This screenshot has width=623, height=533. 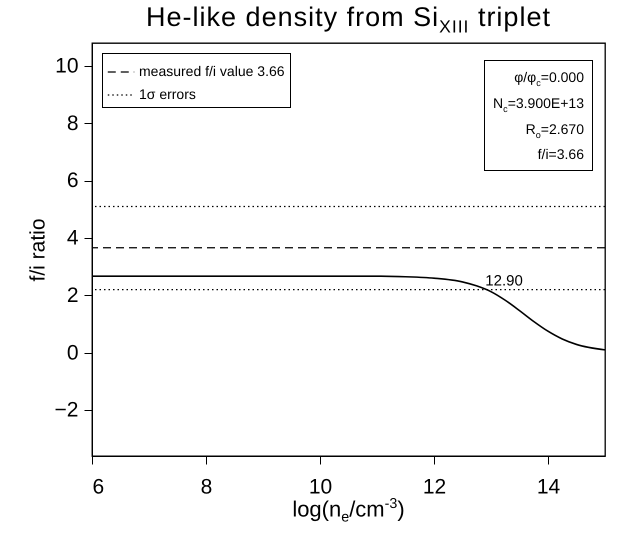 What do you see at coordinates (72, 238) in the screenshot?
I see `y-tick-label: 4` at bounding box center [72, 238].